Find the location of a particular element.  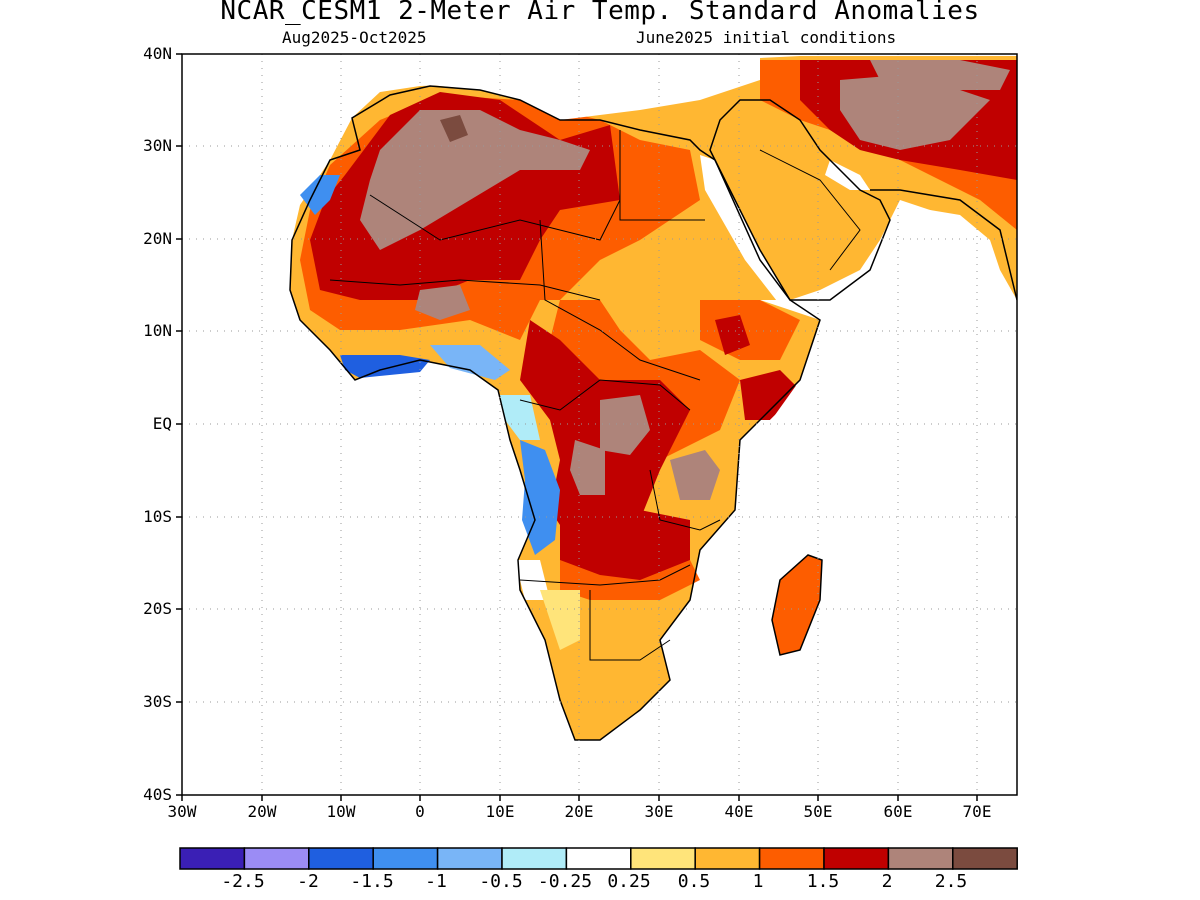

colorbar-label: -1.5 is located at coordinates (372, 881).